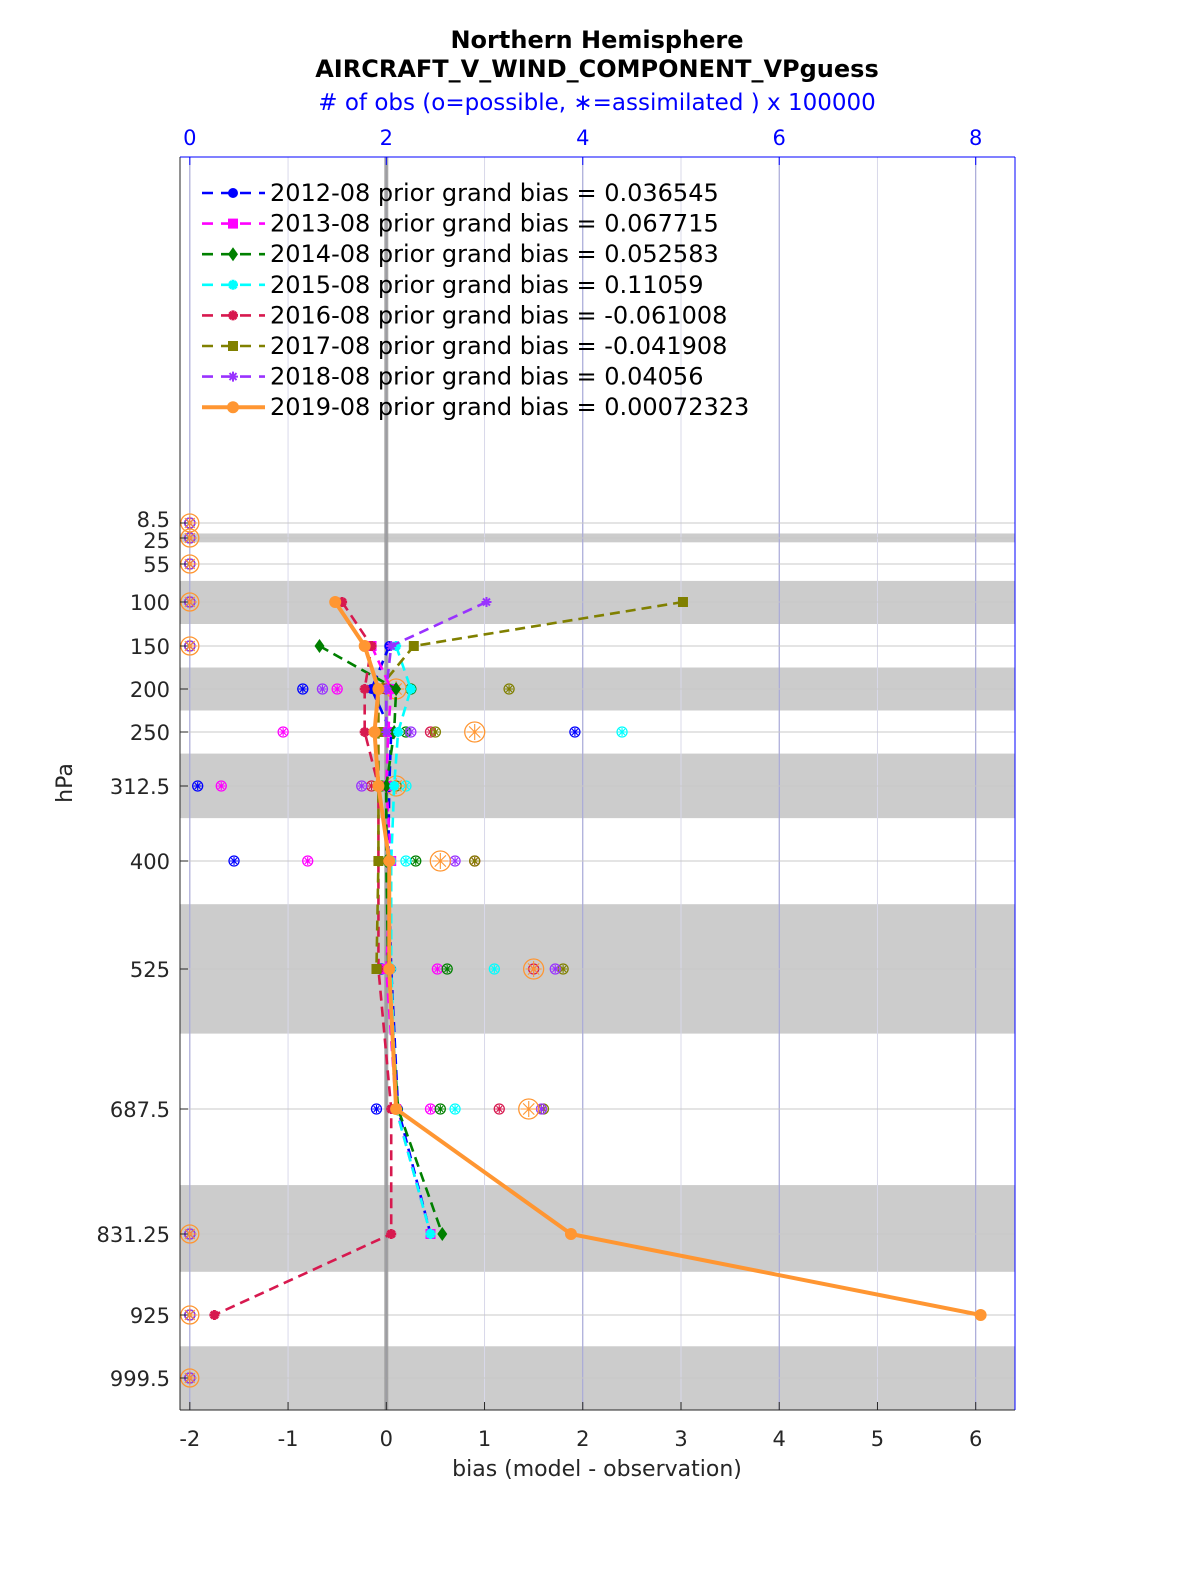 Image resolution: width=1200 pixels, height=1575 pixels. Describe the element at coordinates (150, 690) in the screenshot. I see `y-tick-label: 200` at that location.